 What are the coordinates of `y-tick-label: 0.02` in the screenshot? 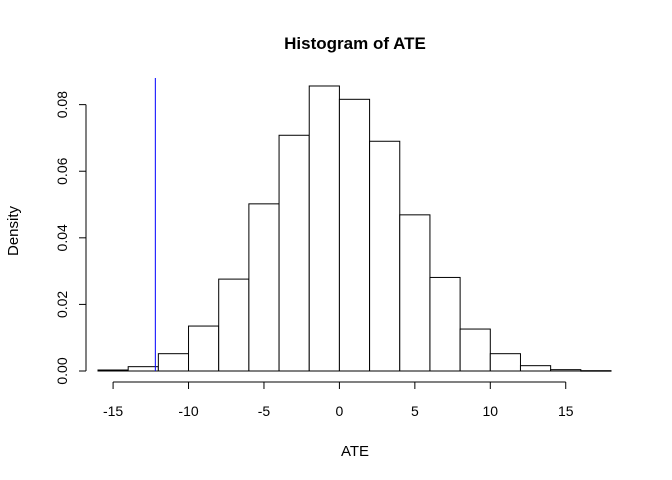 It's located at (62, 304).